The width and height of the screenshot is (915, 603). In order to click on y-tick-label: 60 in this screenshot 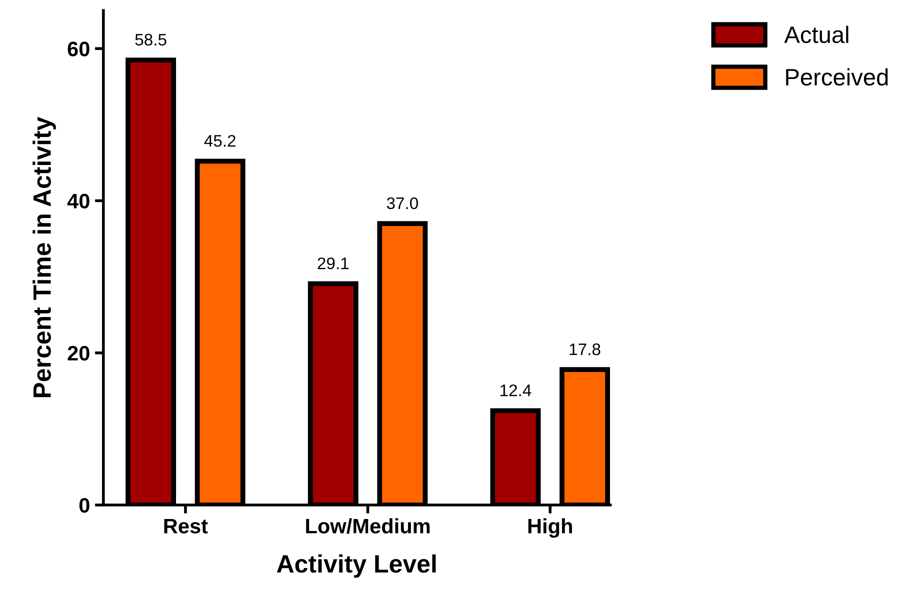, I will do `click(79, 49)`.